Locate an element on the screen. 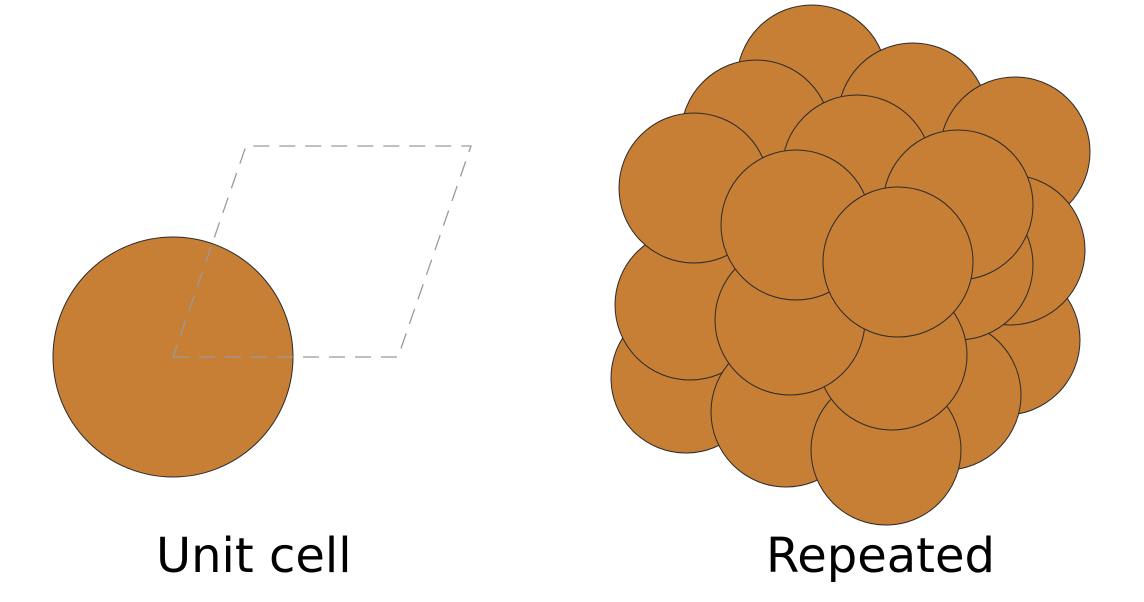 The height and width of the screenshot is (602, 1144). repeated-label: Repeated is located at coordinates (880, 556).